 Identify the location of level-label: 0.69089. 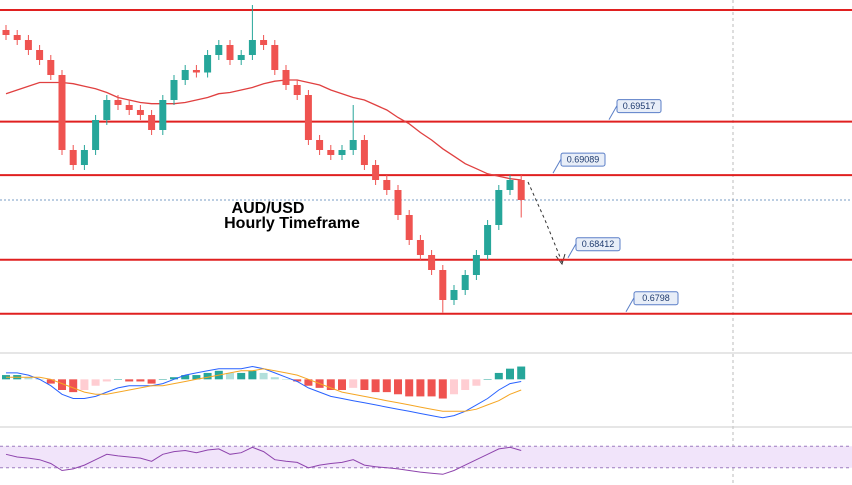
(583, 160).